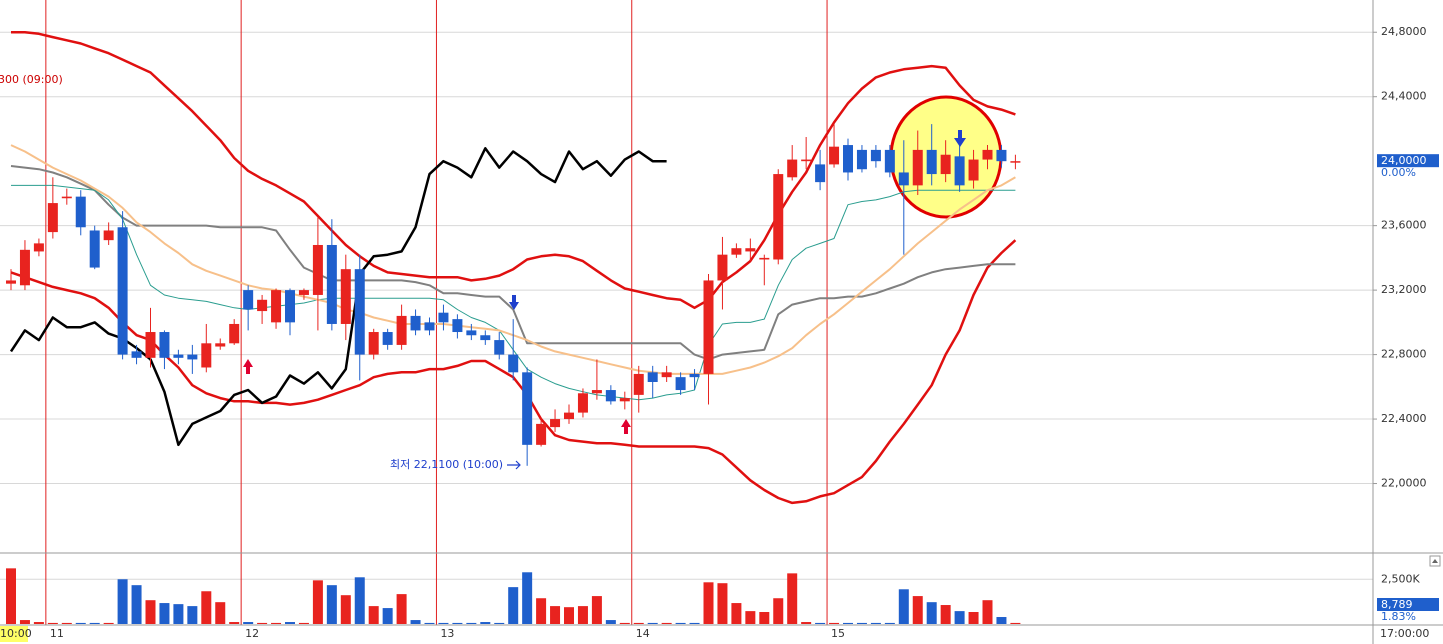 This screenshot has width=1443, height=644. Describe the element at coordinates (252, 633) in the screenshot. I see `x-tick-label: 12` at that location.